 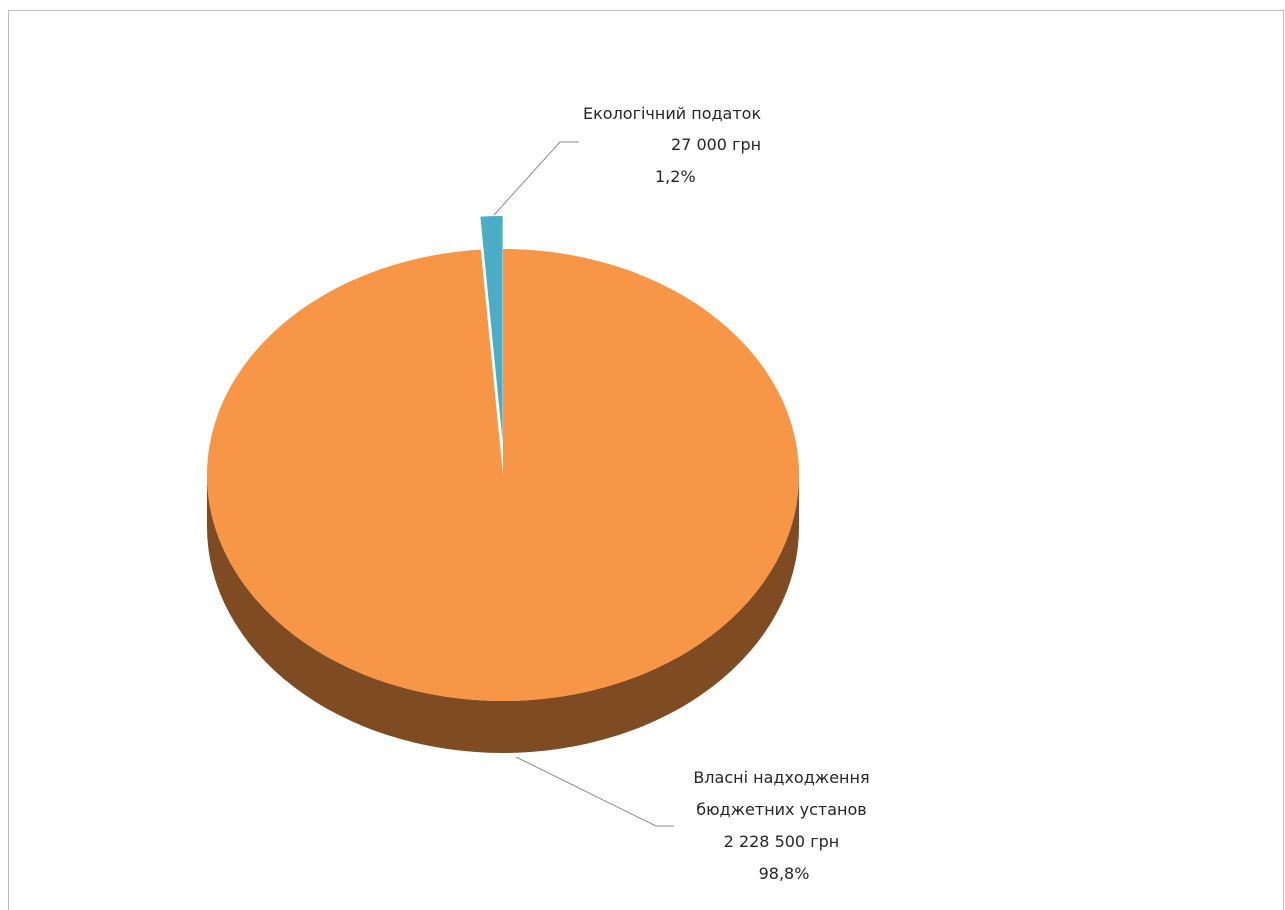 I want to click on slice-label-eco-tax-value: 27 000 грн, so click(x=716, y=144).